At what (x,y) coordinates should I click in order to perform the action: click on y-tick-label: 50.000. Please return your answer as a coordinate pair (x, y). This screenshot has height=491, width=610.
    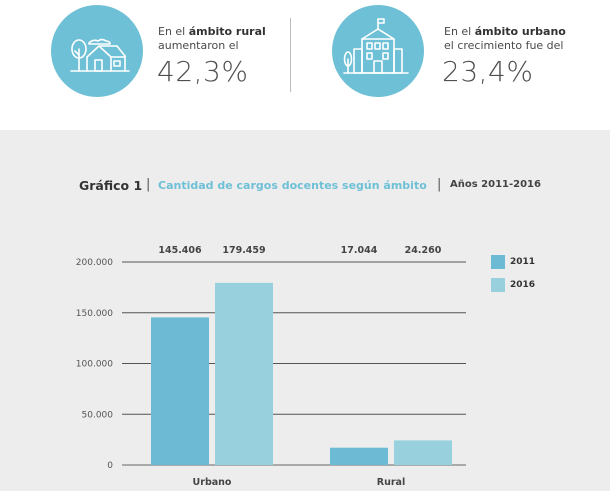
    Looking at the image, I should click on (98, 415).